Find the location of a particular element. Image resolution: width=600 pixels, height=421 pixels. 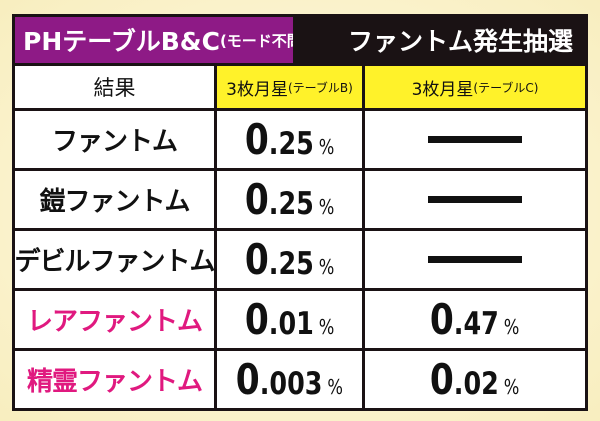

title-main: PHテーブルB&C is located at coordinates (121, 41).